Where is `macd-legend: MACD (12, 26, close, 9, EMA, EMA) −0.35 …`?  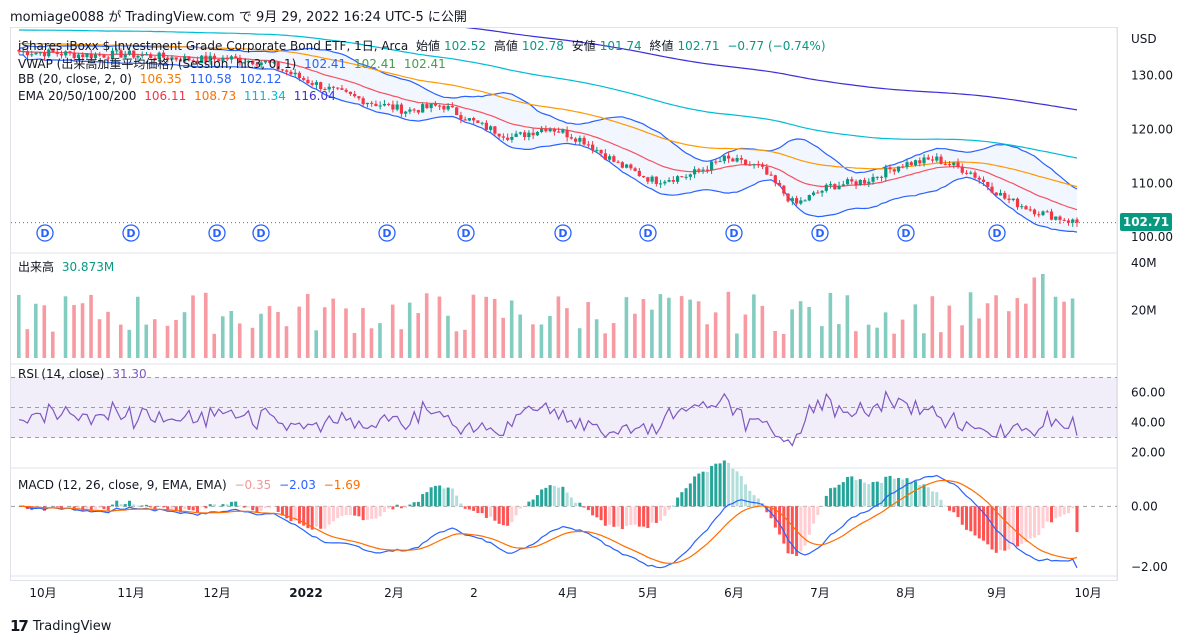
macd-legend: MACD (12, 26, close, 9, EMA, EMA) −0.35 … is located at coordinates (191, 485).